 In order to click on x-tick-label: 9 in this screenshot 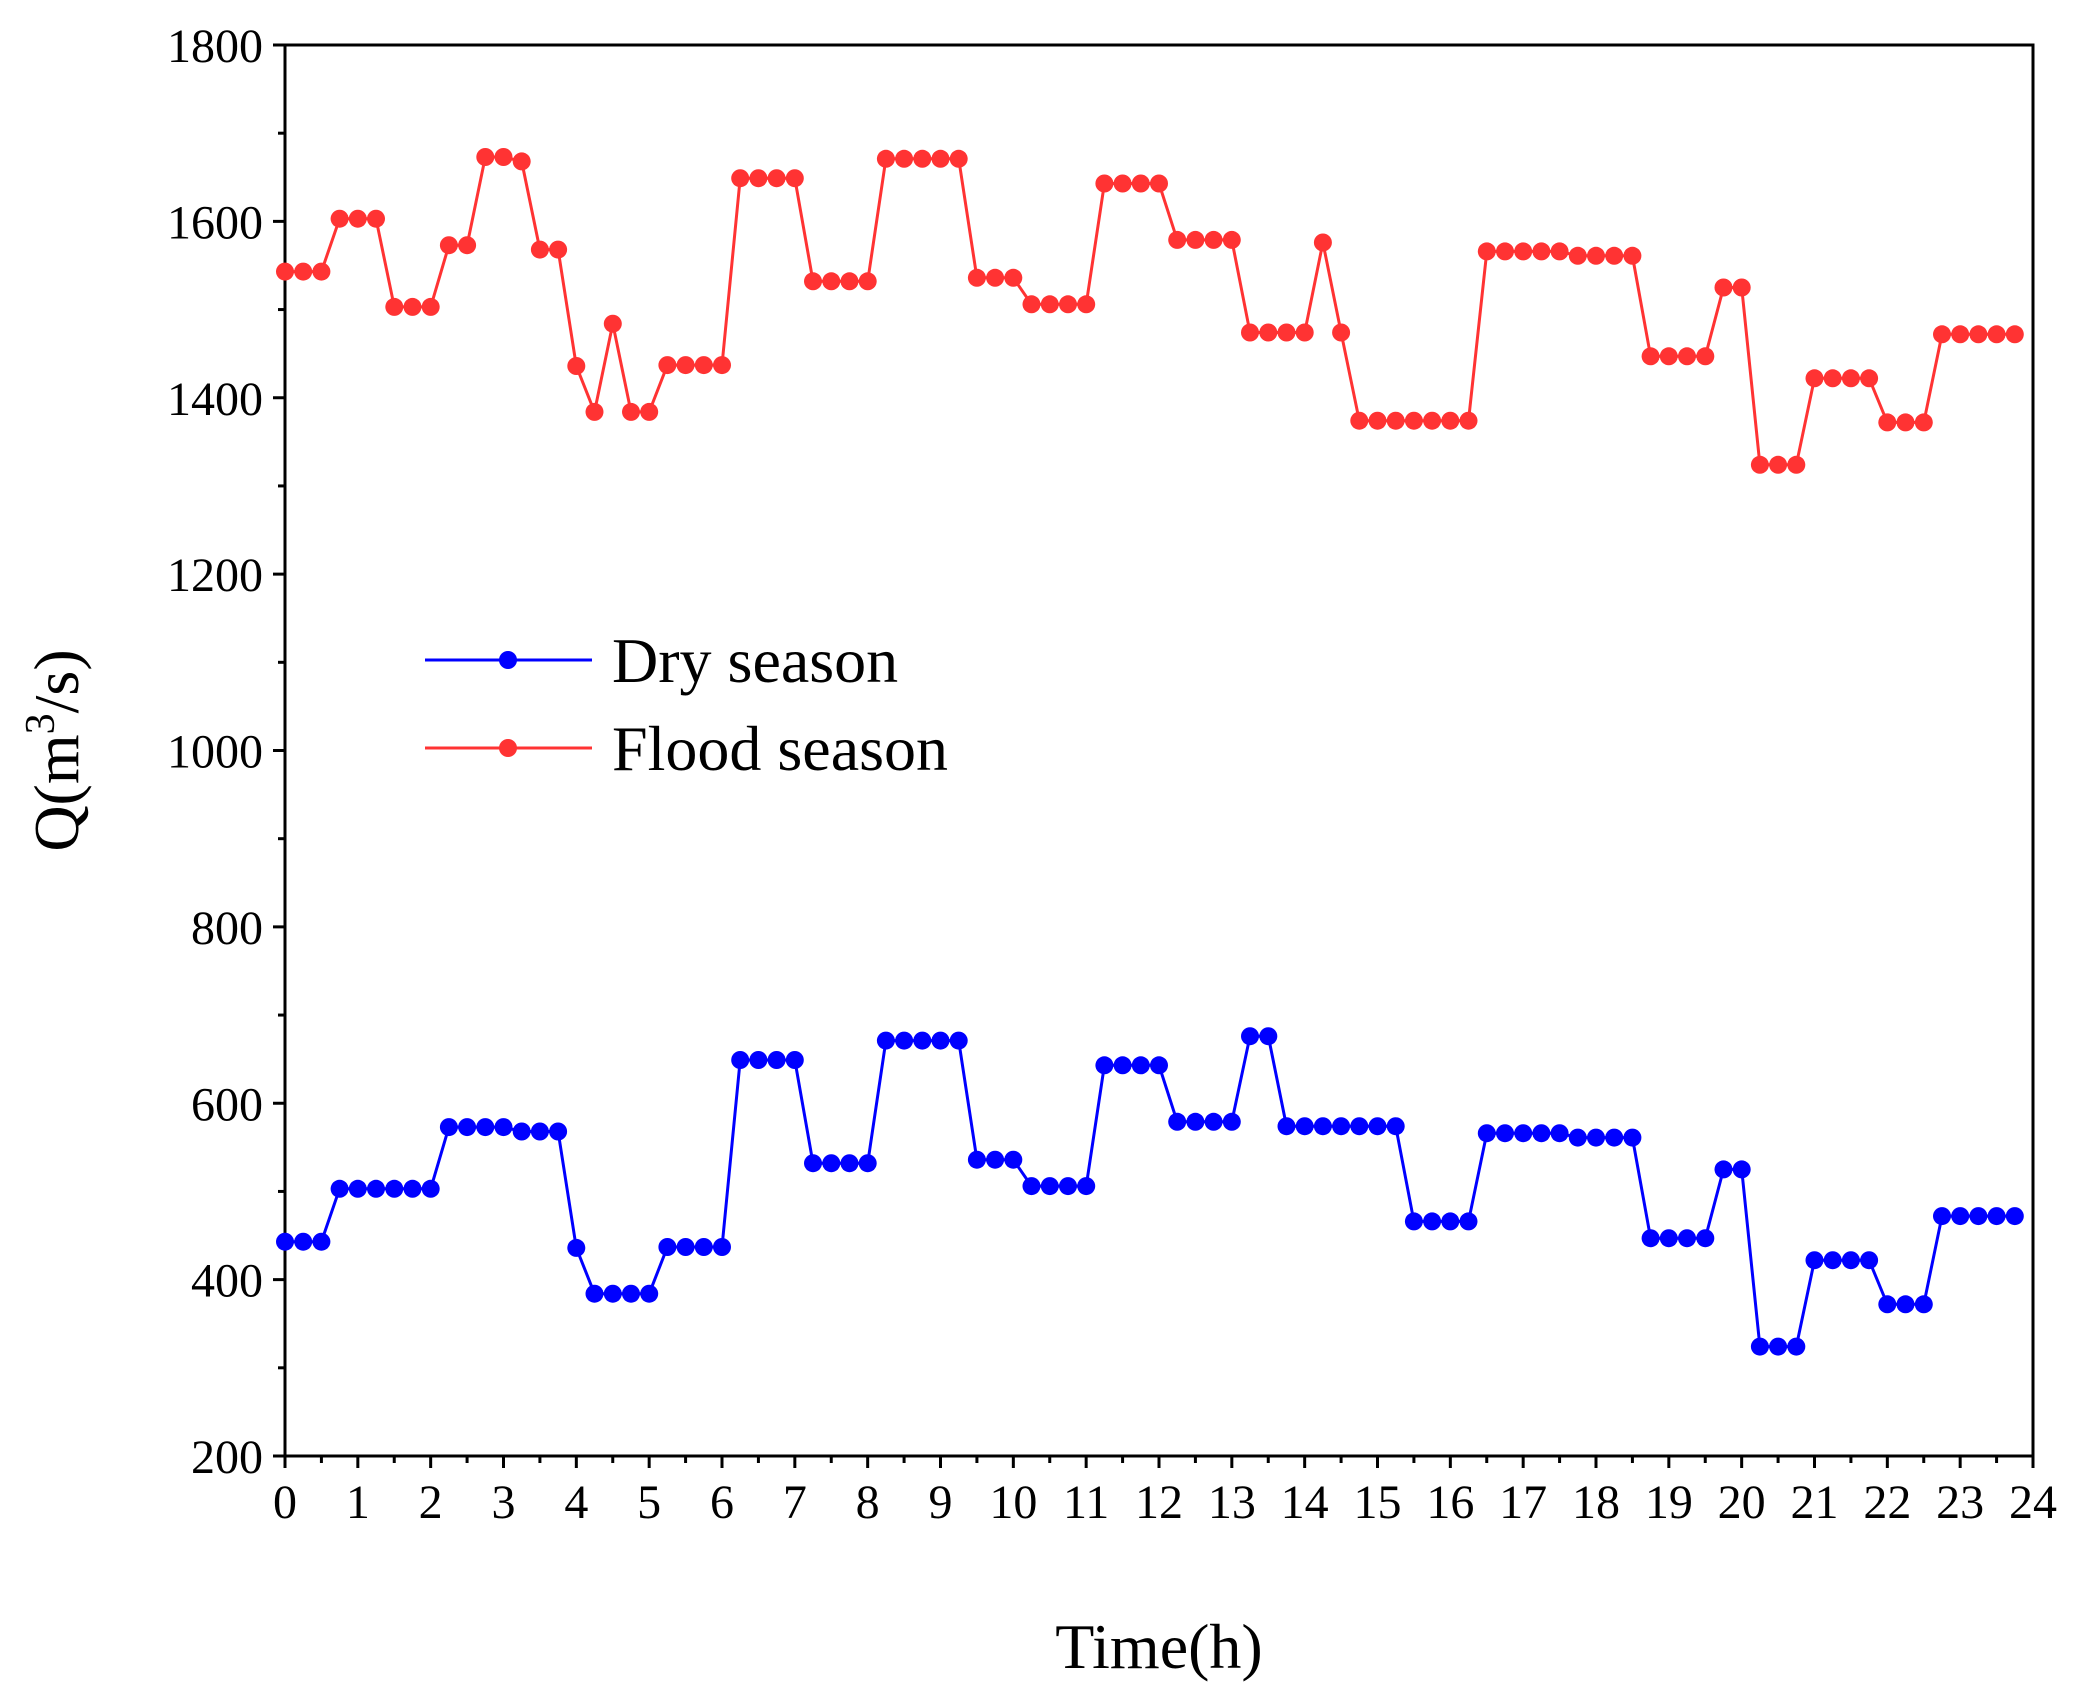, I will do `click(941, 1502)`.